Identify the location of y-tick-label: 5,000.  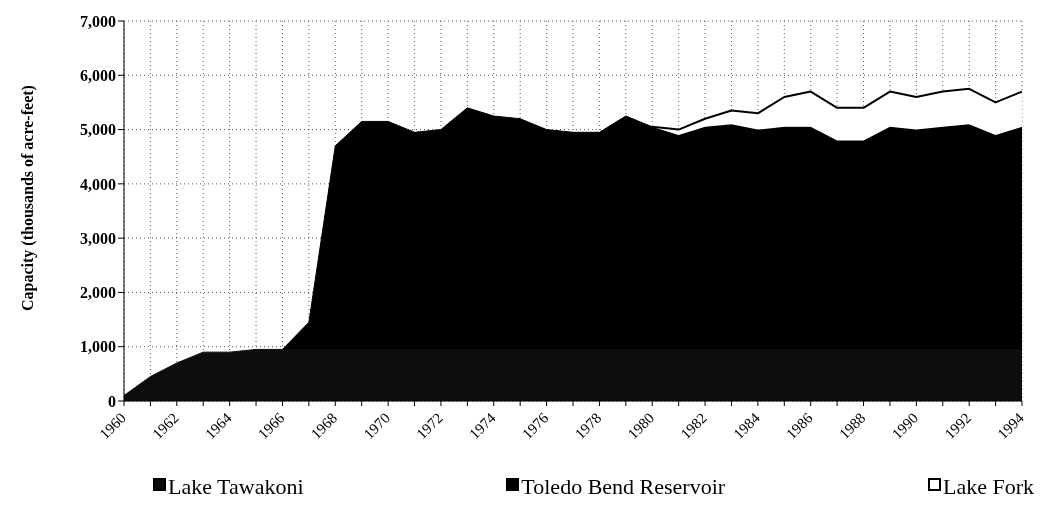
(98, 130).